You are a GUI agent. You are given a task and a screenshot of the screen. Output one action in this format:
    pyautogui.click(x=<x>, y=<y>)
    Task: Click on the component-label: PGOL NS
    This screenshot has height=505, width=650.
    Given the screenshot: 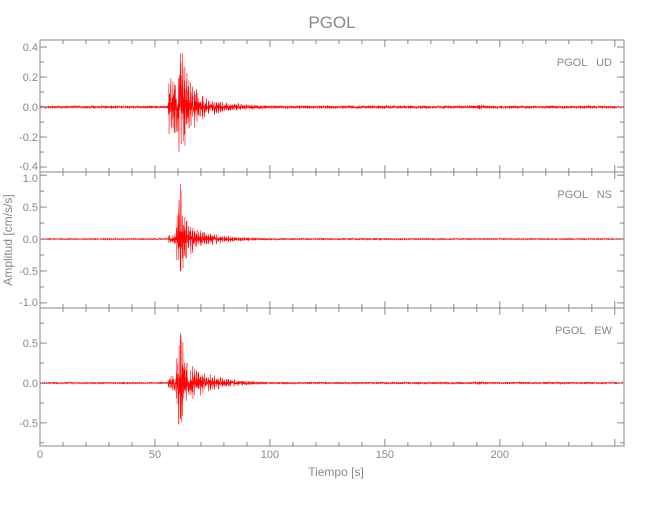 What is the action you would take?
    pyautogui.click(x=584, y=195)
    